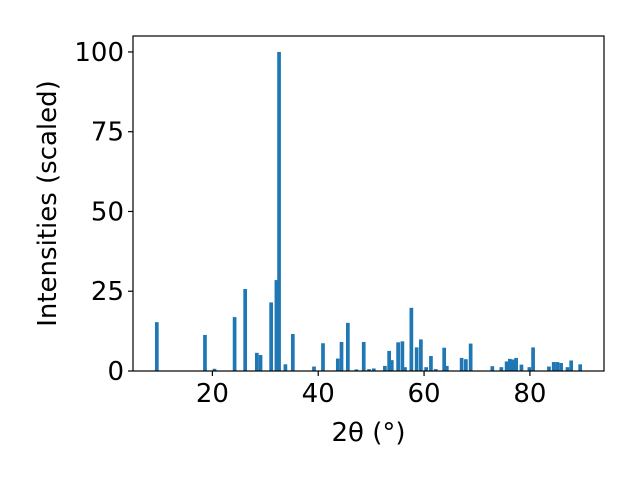 The image size is (640, 480). I want to click on x-axis-ticks: 20 40 60 80, so click(371, 390).